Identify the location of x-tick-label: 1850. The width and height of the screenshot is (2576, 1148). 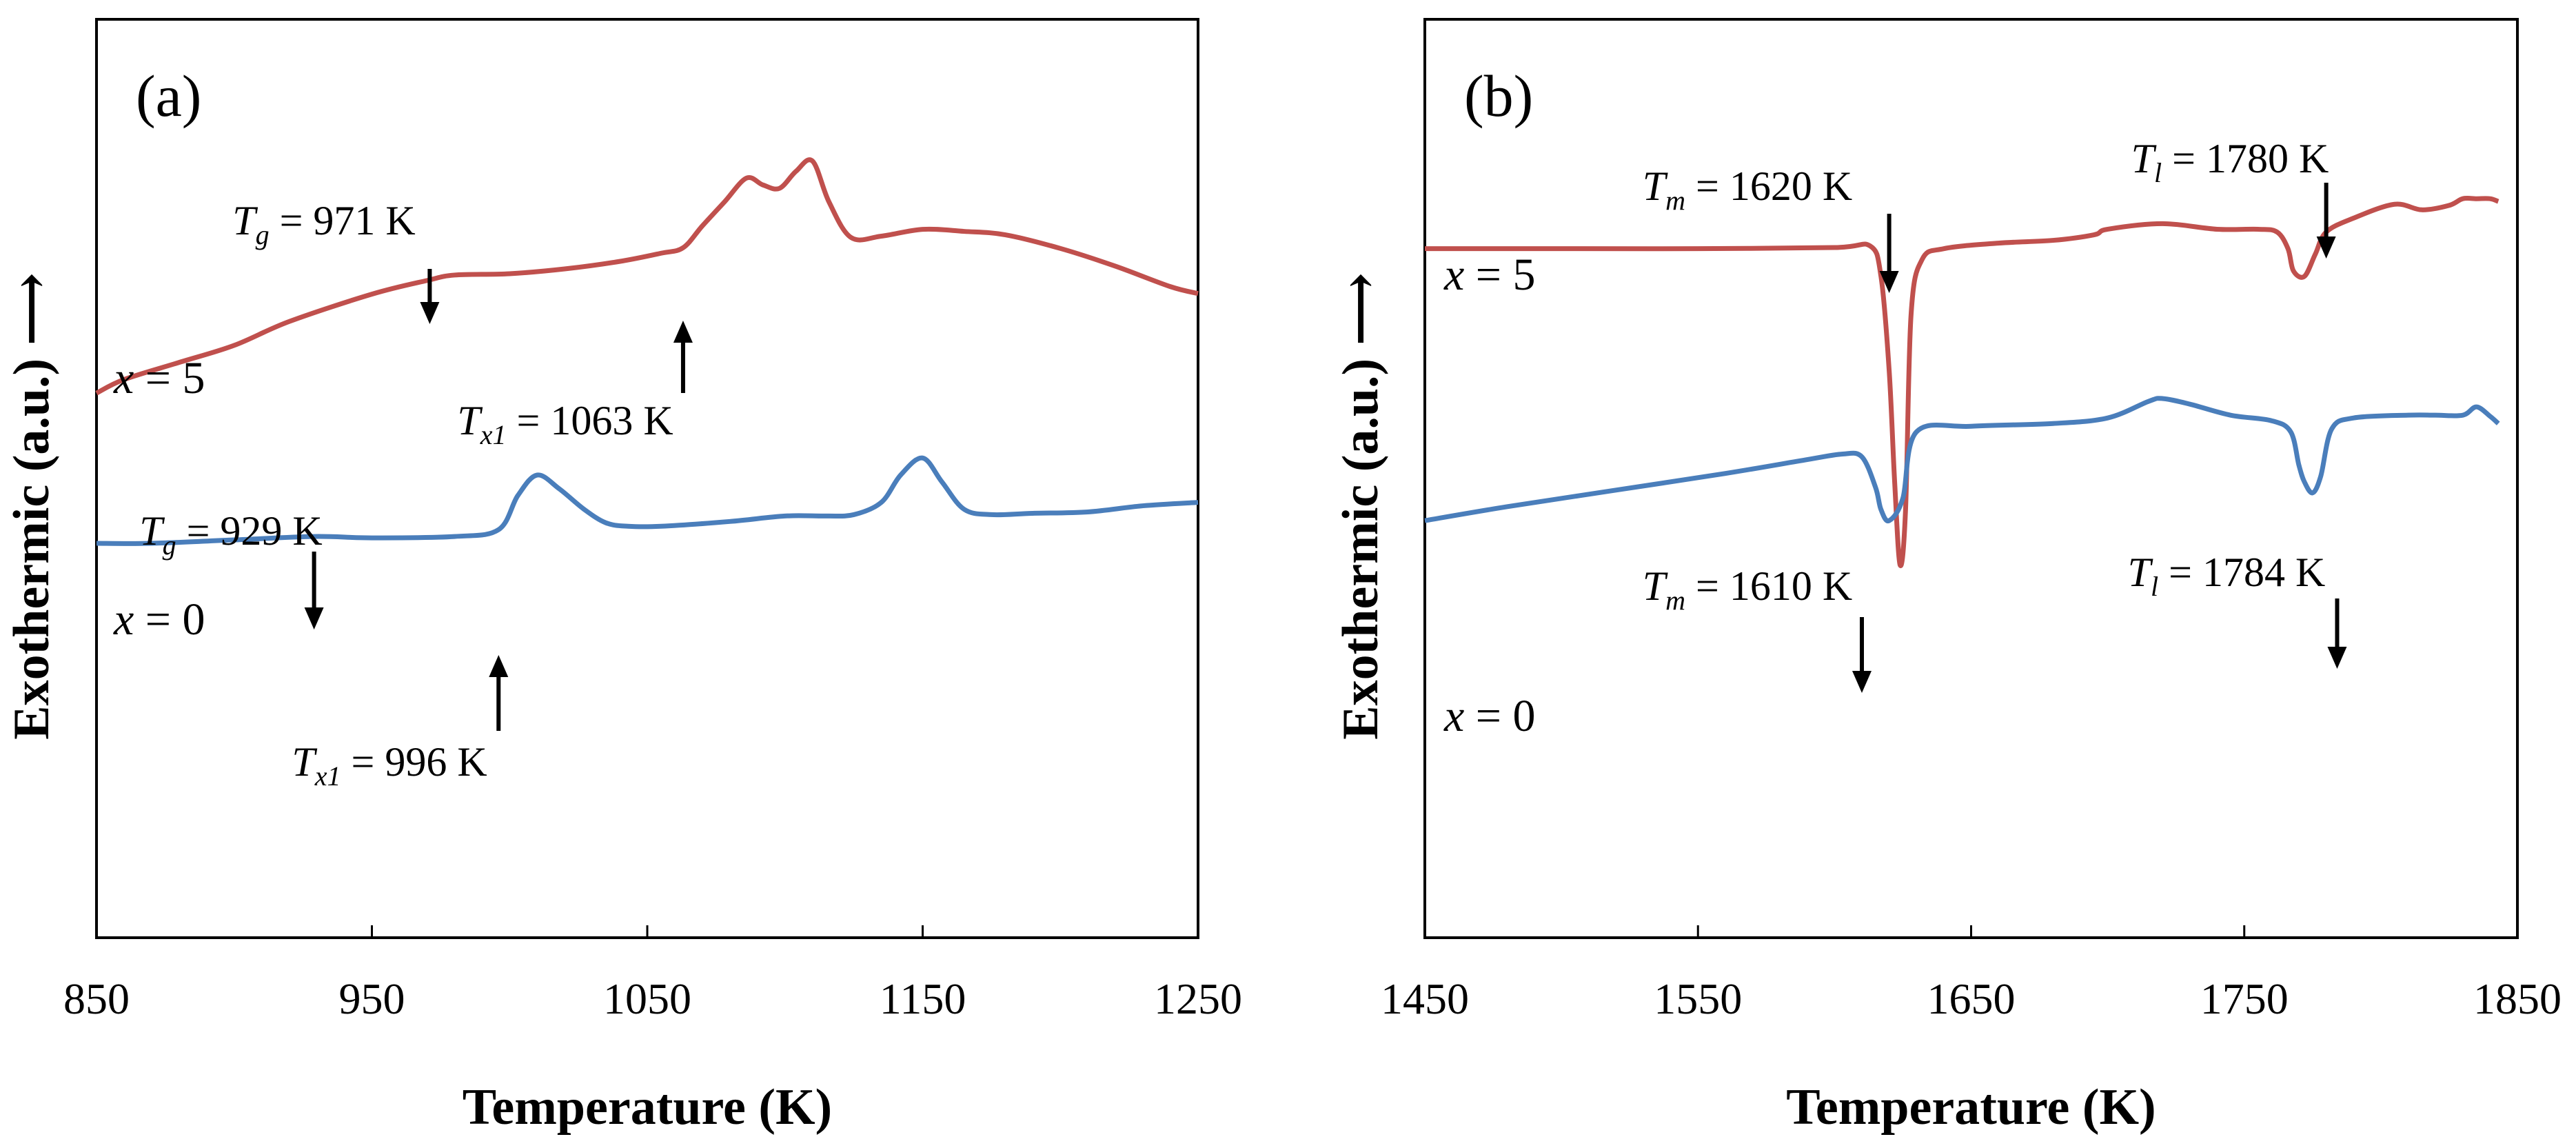
(2517, 998).